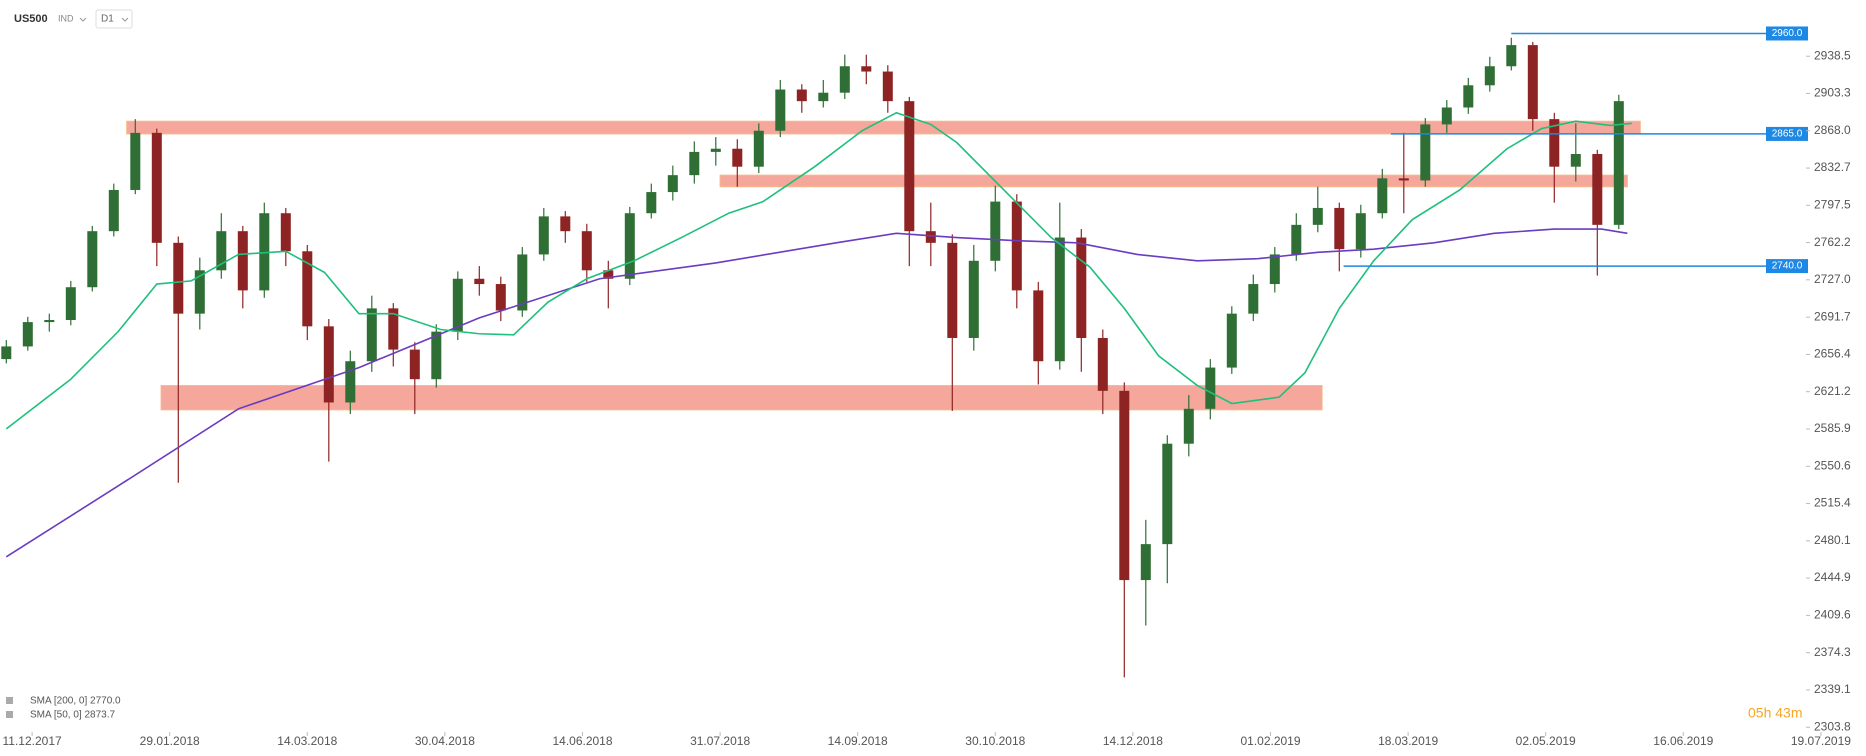 The width and height of the screenshot is (1866, 756). What do you see at coordinates (1832, 167) in the screenshot?
I see `y-tick-label: 2832.7` at bounding box center [1832, 167].